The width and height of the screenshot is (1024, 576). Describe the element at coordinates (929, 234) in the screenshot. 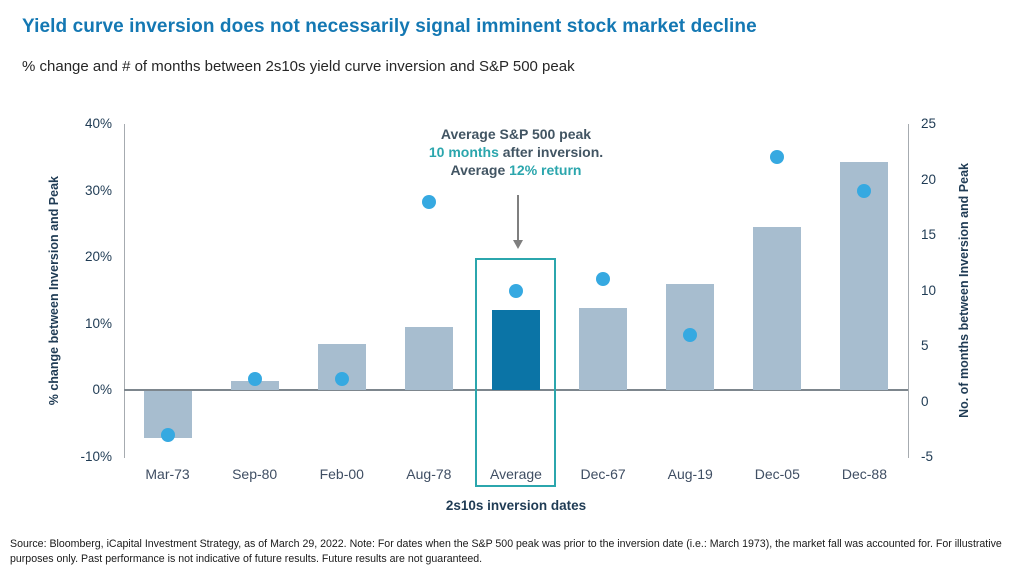

I see `right-axis-tick: 15` at that location.